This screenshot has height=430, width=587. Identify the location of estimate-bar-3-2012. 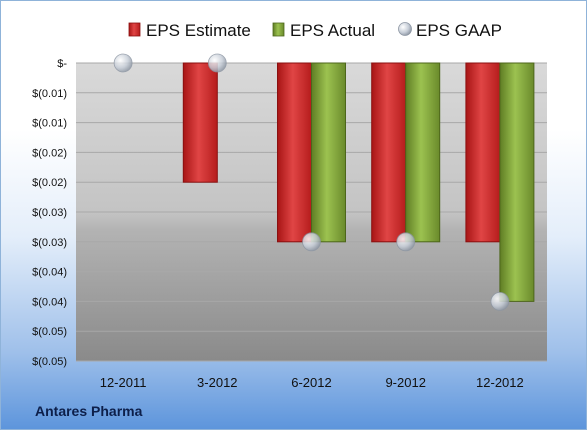
(200, 122).